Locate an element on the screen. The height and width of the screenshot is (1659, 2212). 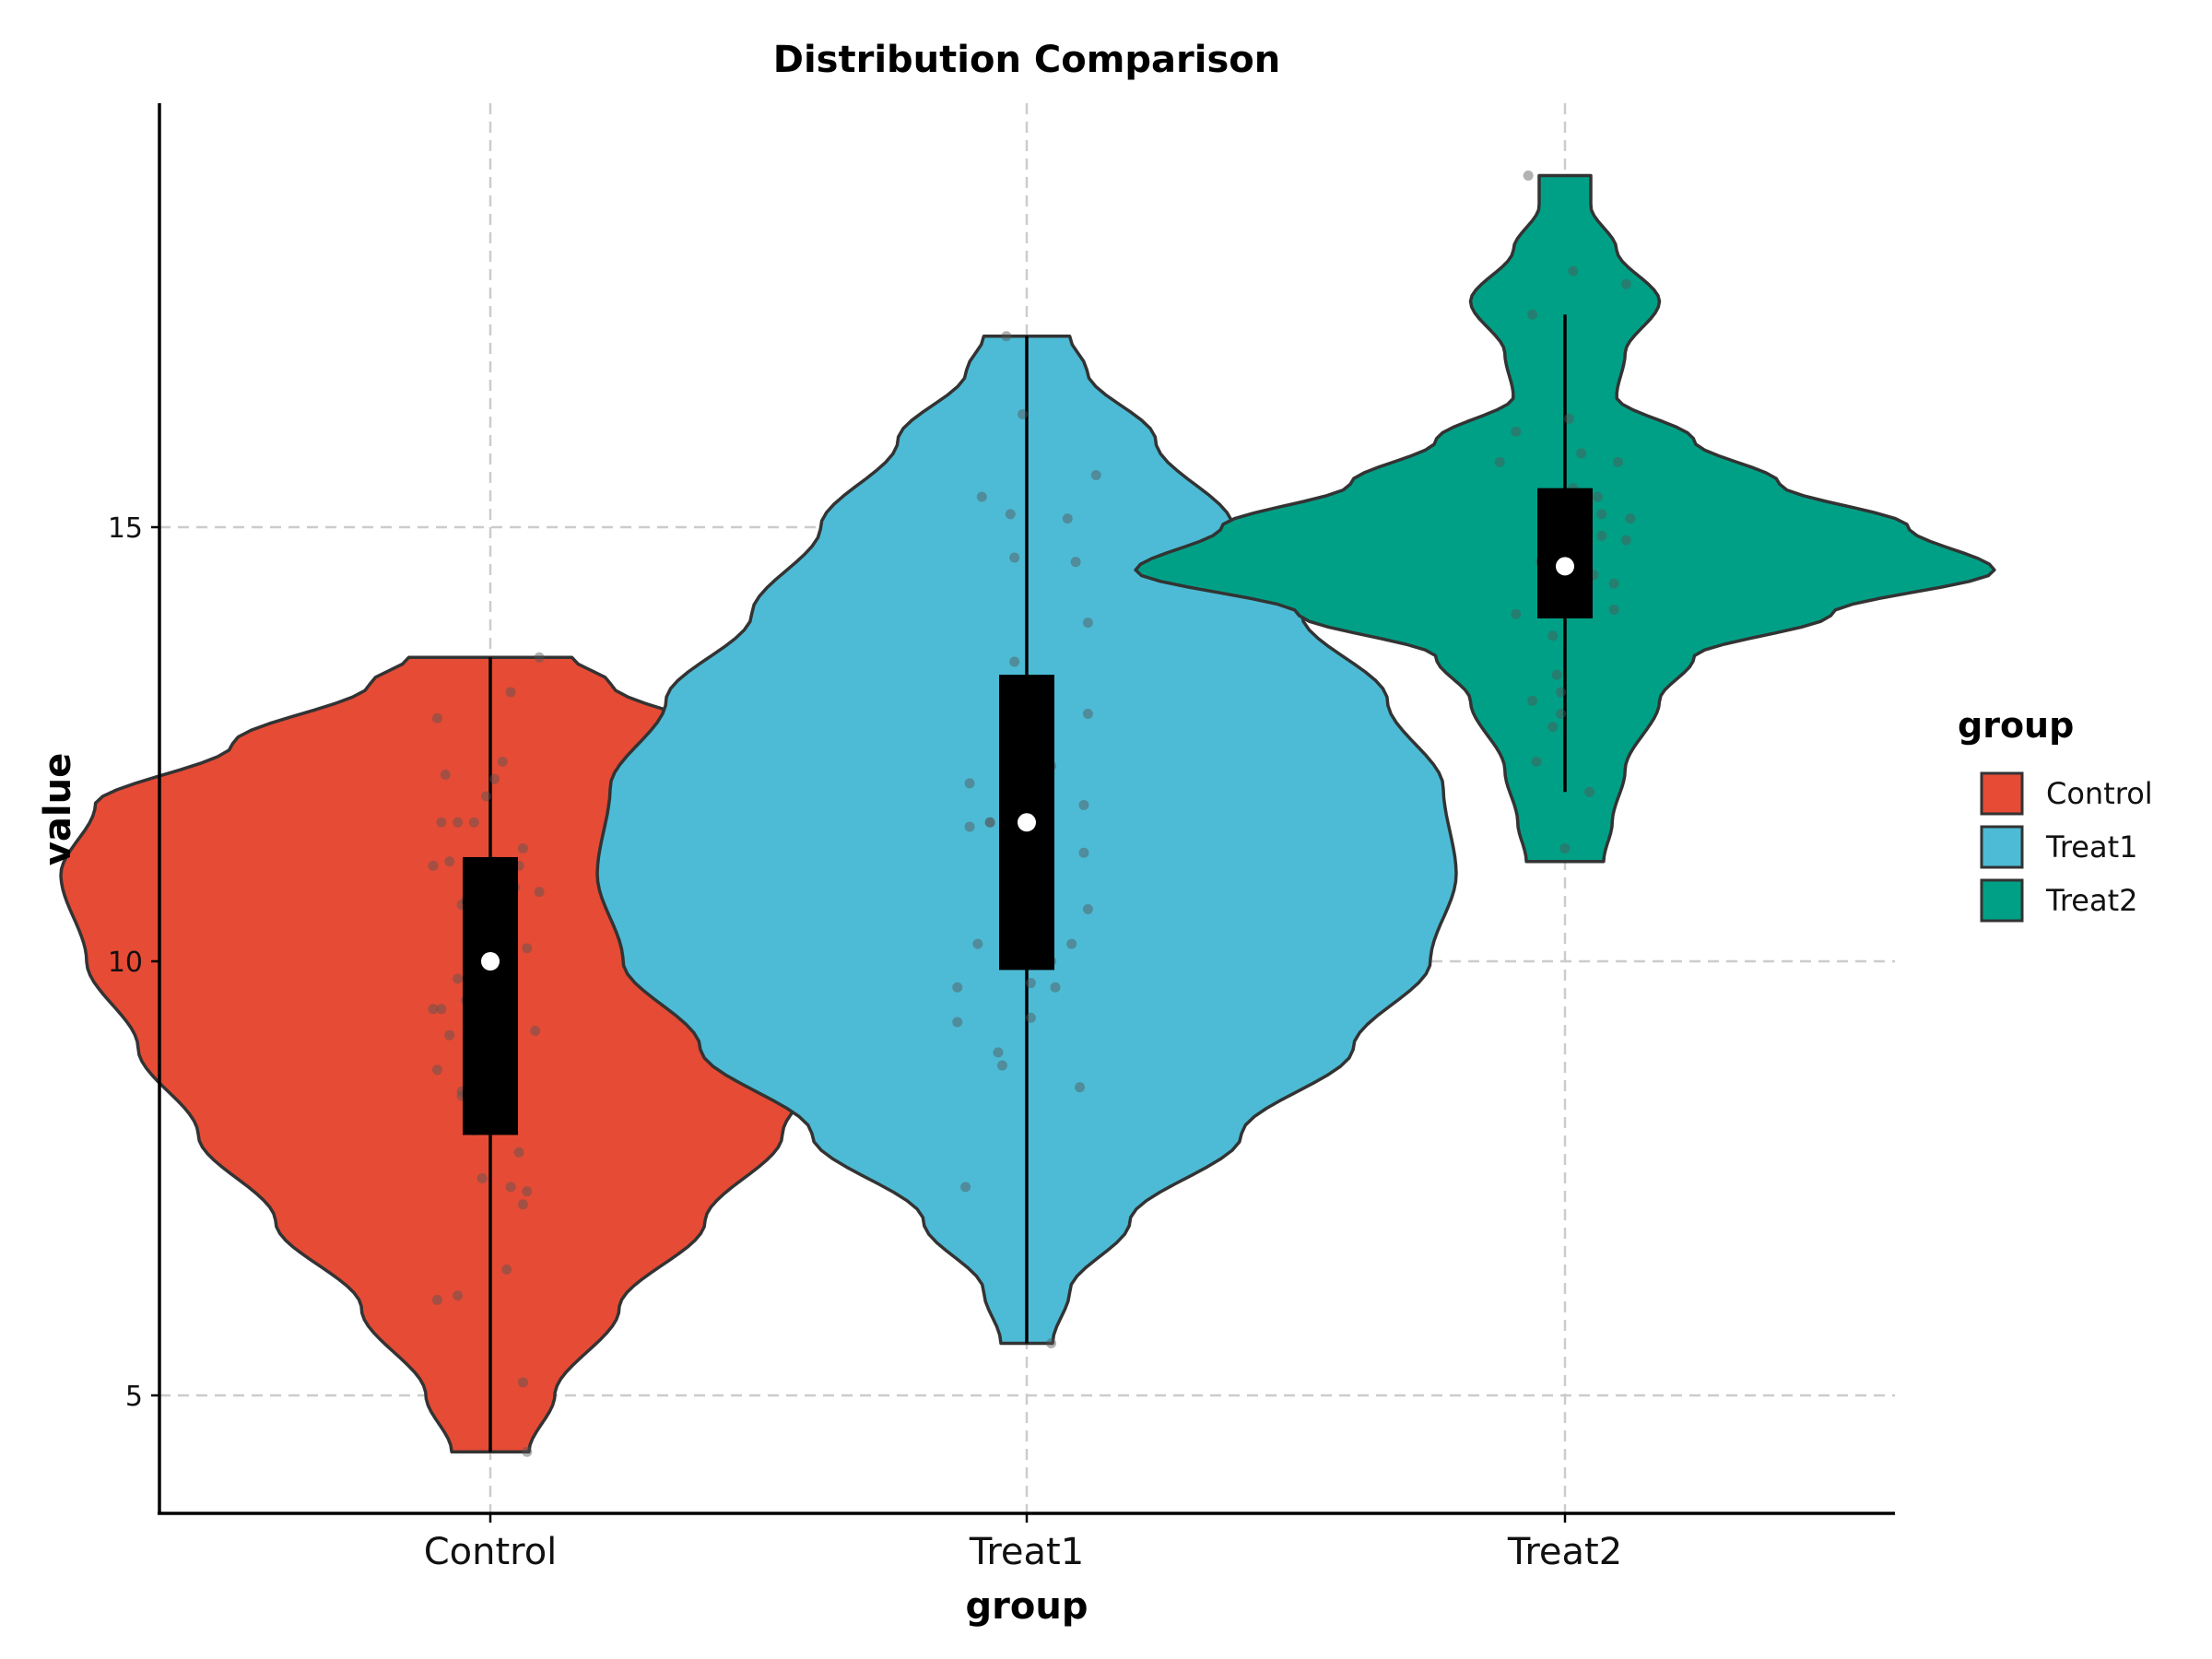
legend-items: Control Treat1 Treat2 is located at coordinates (2066, 847).